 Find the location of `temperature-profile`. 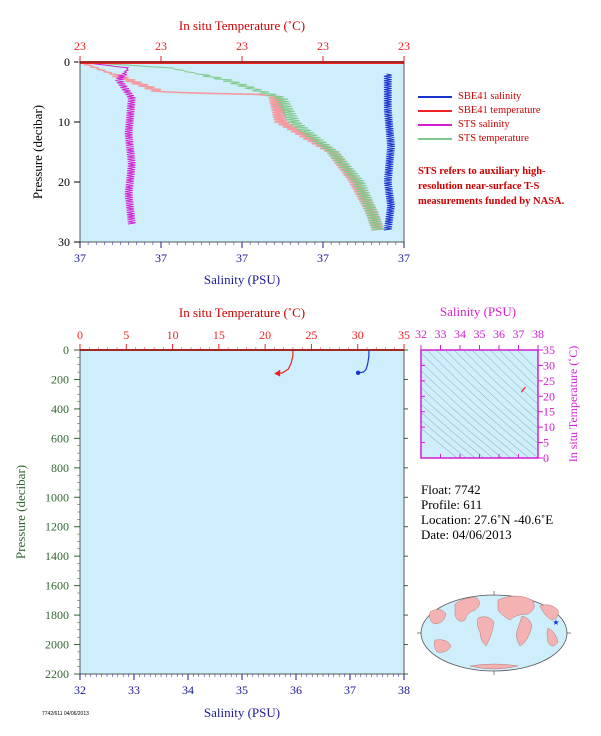

temperature-profile is located at coordinates (285, 362).